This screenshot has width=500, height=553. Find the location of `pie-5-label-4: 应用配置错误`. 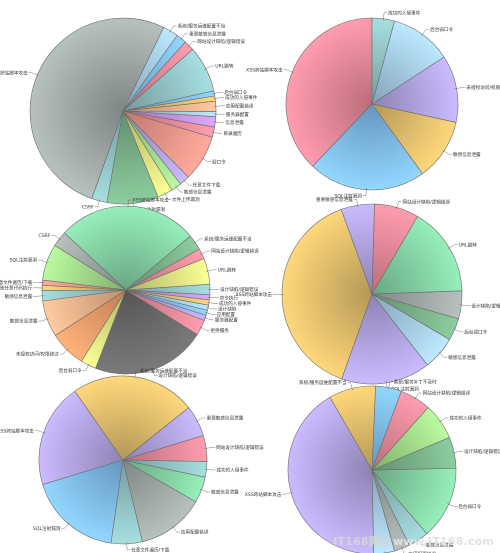

pie-5-label-4: 应用配置错误 is located at coordinates (195, 532).